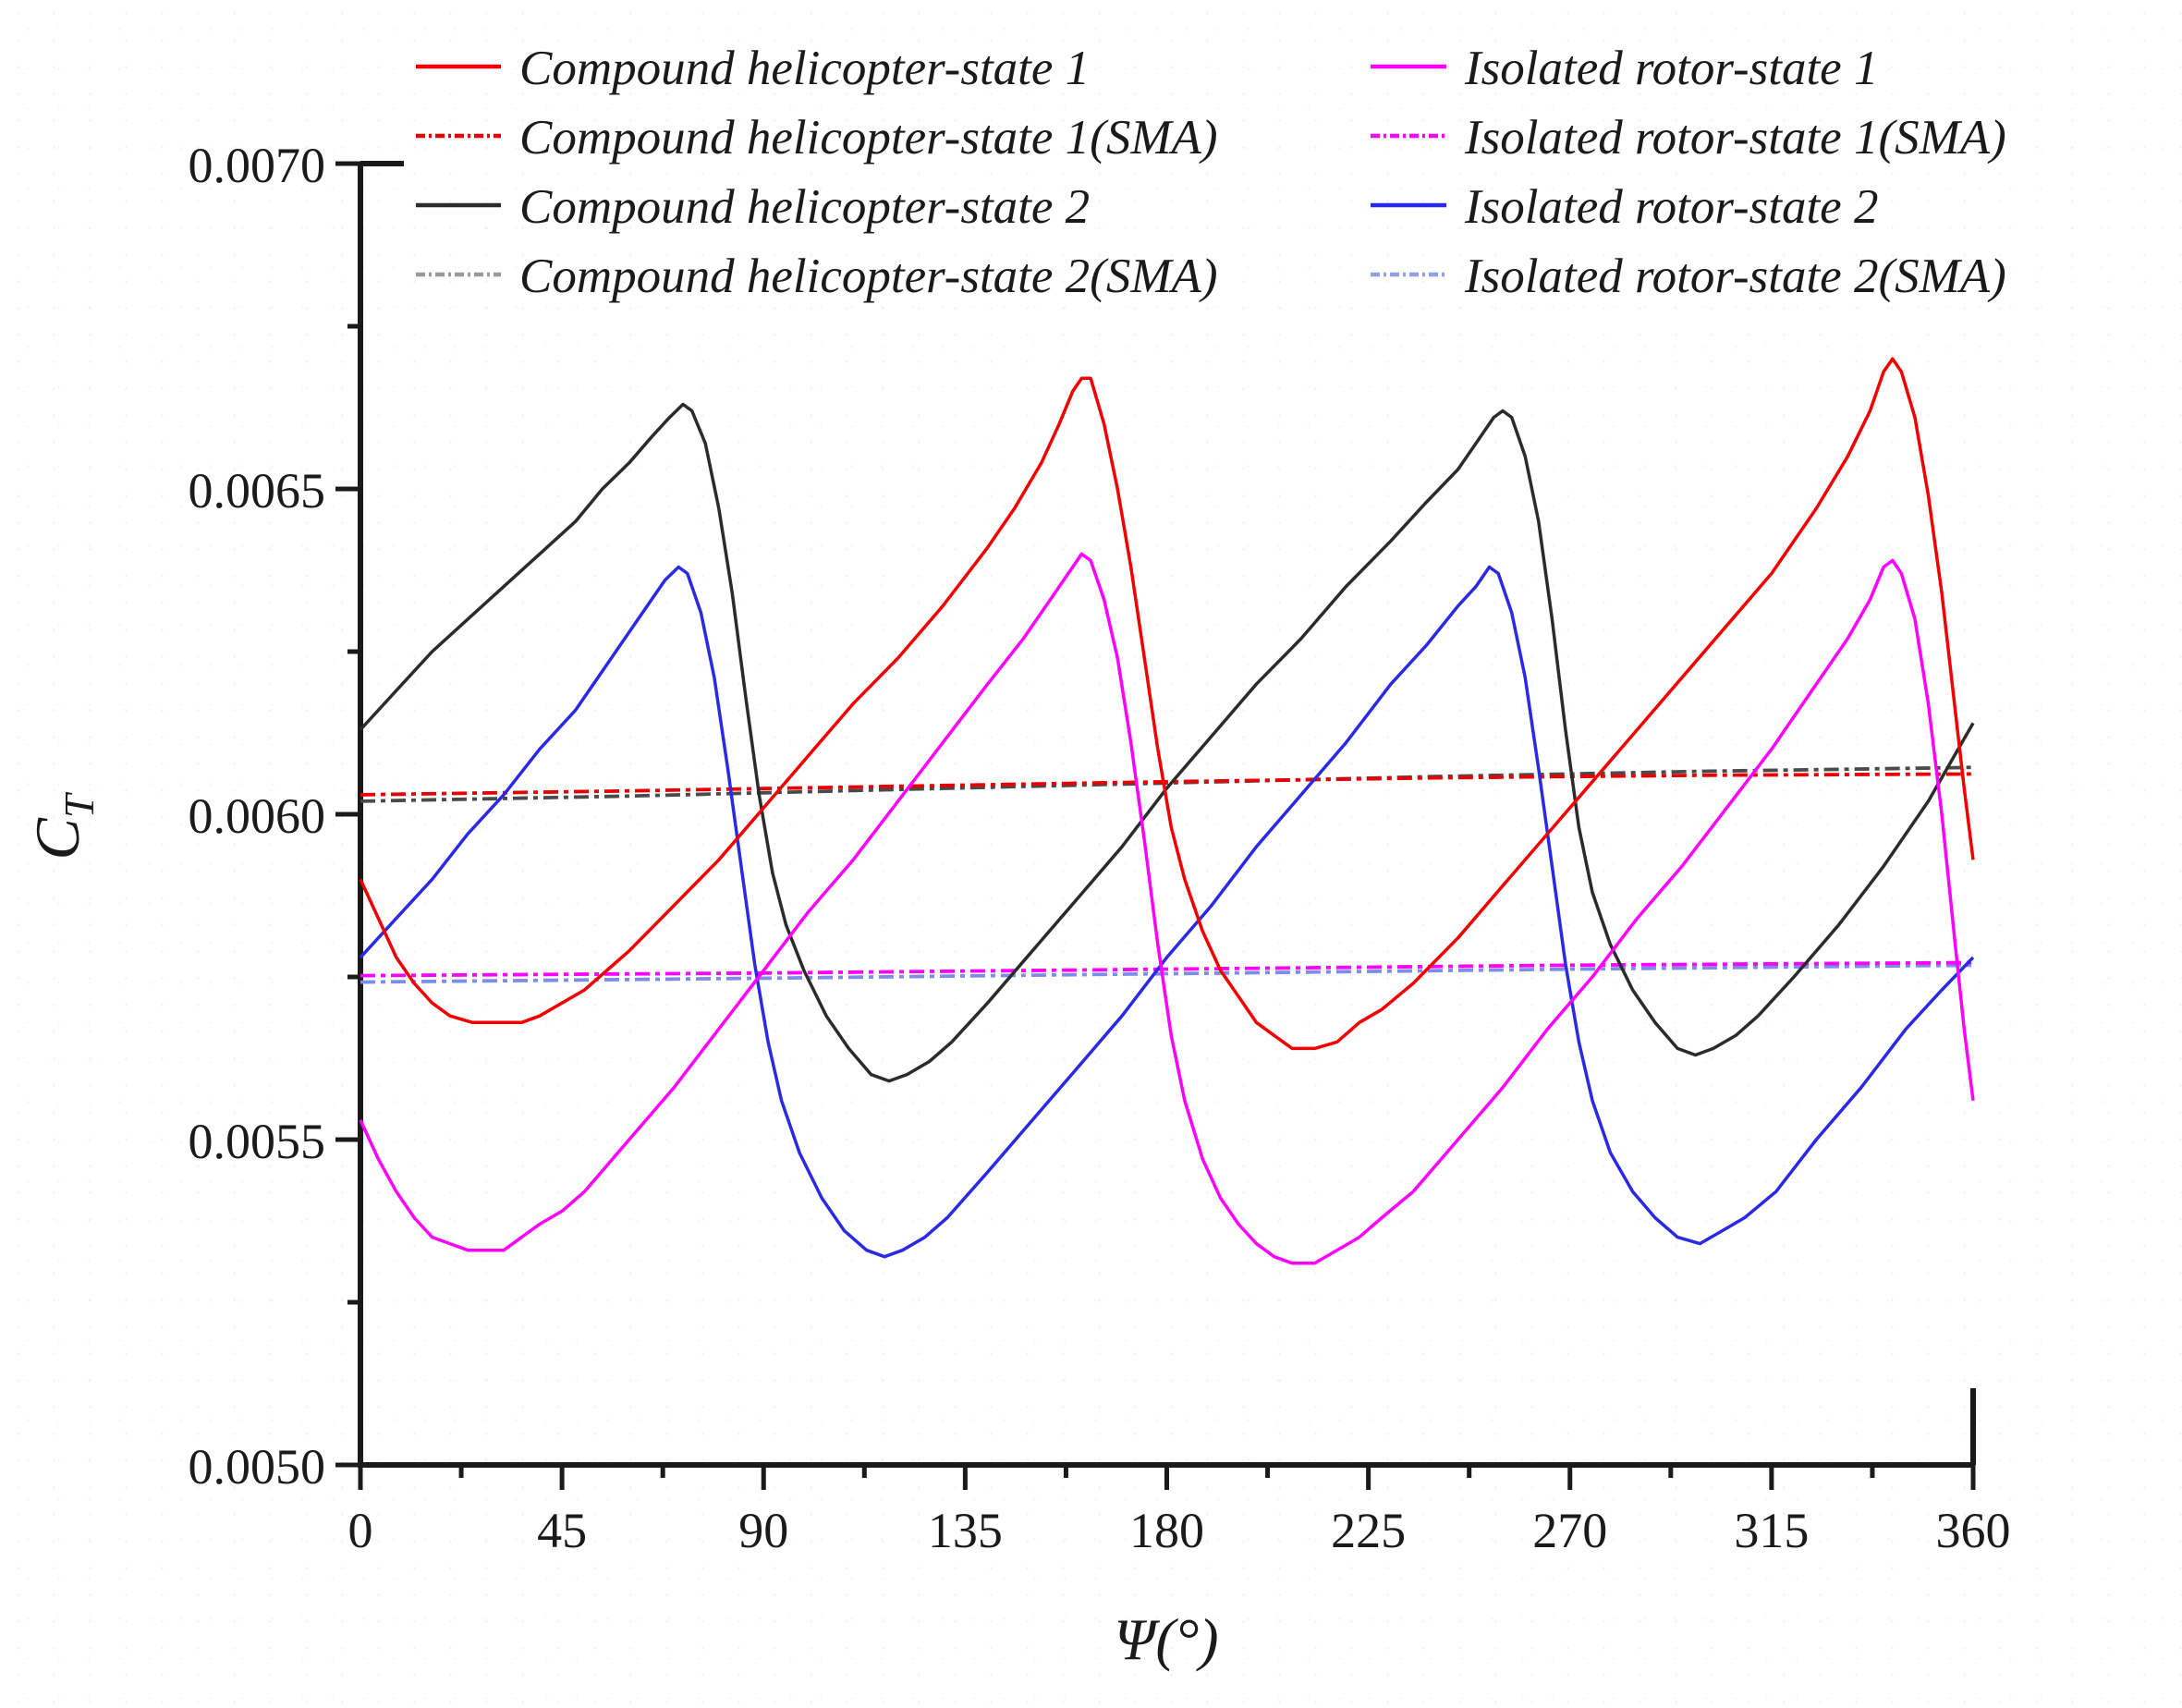  Describe the element at coordinates (965, 1530) in the screenshot. I see `x-tick-label: 135` at that location.